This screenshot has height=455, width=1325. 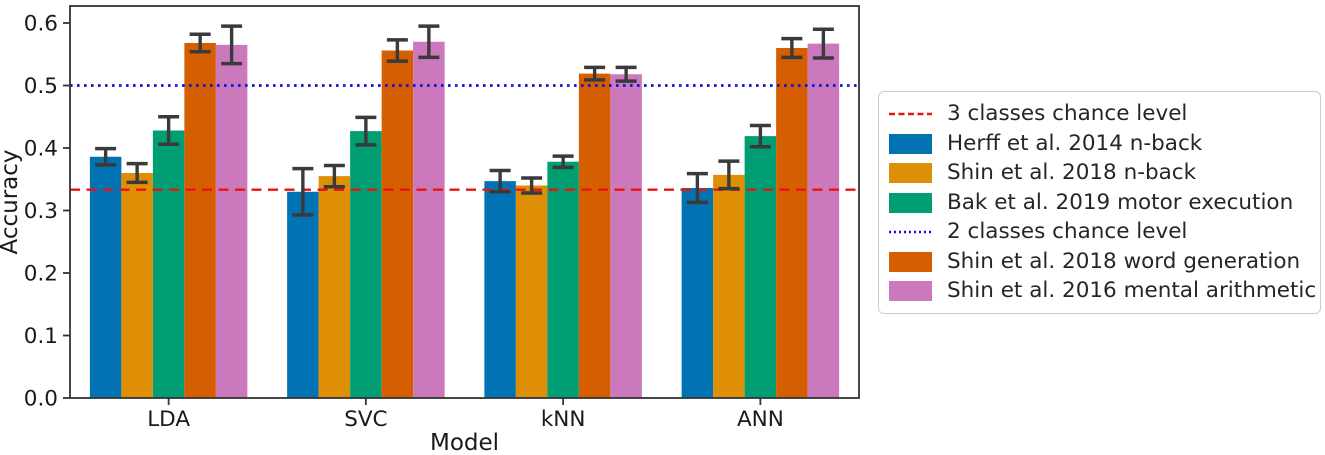 I want to click on y-tick-label: 0.3, so click(x=41, y=211).